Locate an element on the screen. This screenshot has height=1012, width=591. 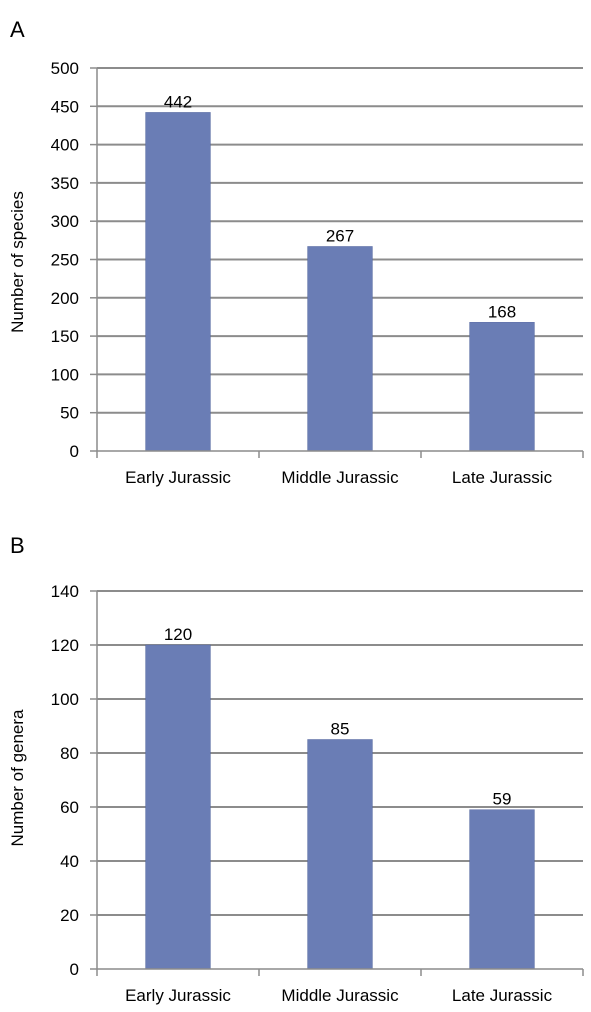
panel-a-data-labels: 442 267 168 is located at coordinates (340, 206).